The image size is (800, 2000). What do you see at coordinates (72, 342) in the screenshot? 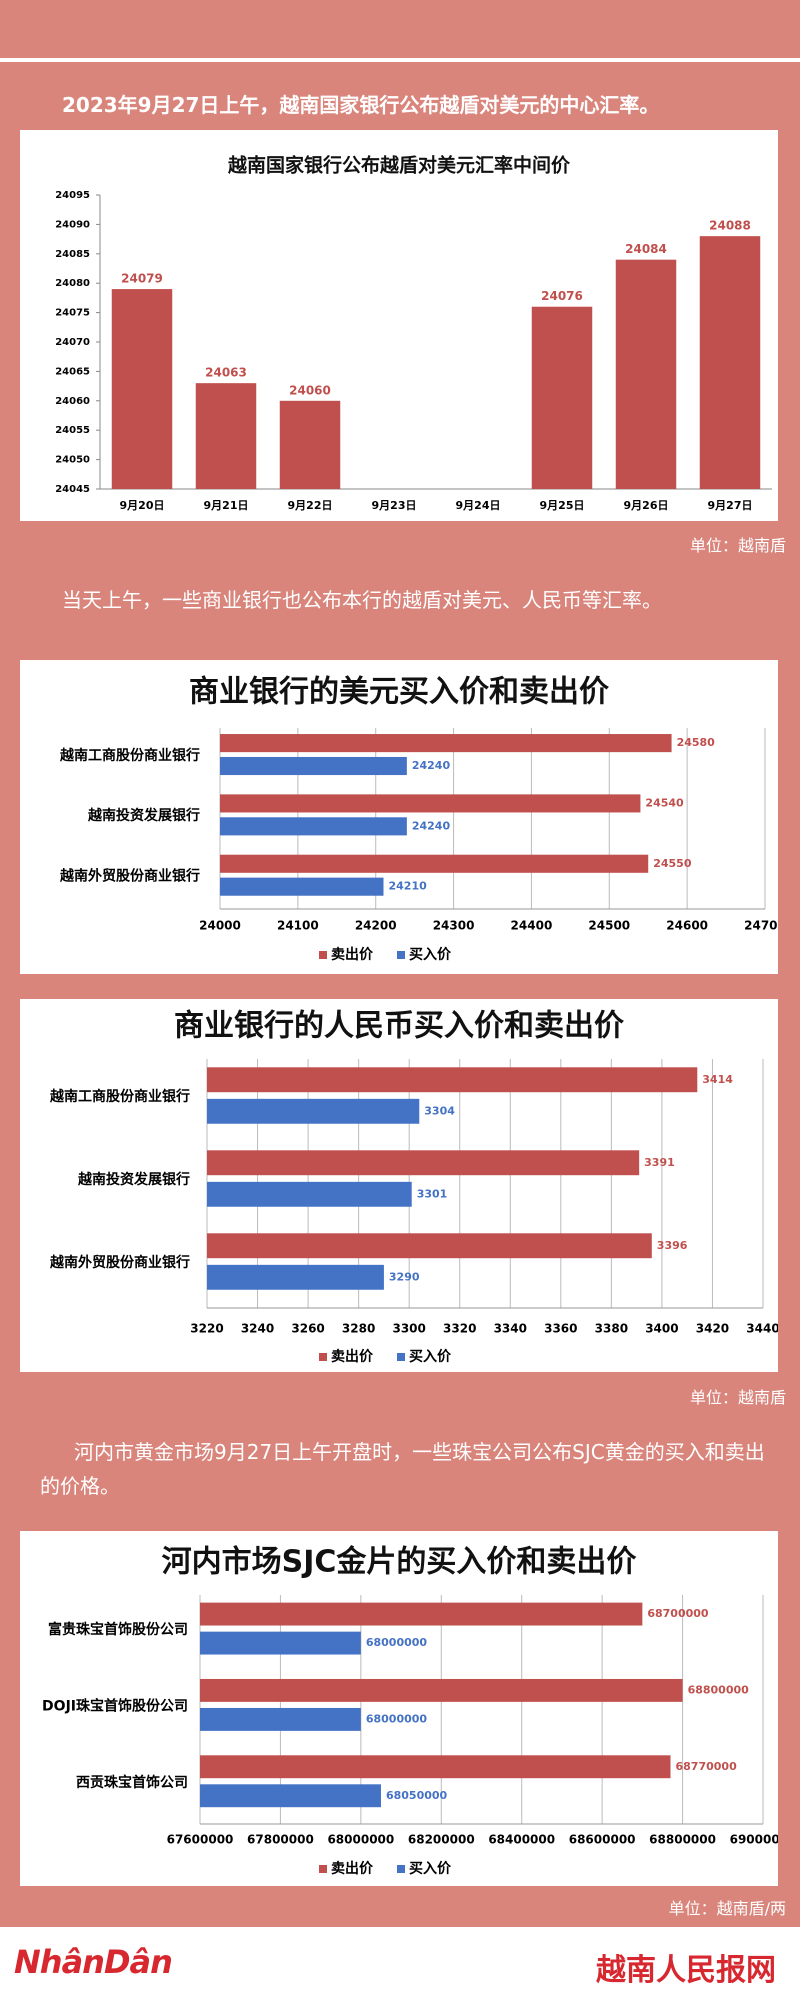
I see `y-tick-label: 24070` at bounding box center [72, 342].